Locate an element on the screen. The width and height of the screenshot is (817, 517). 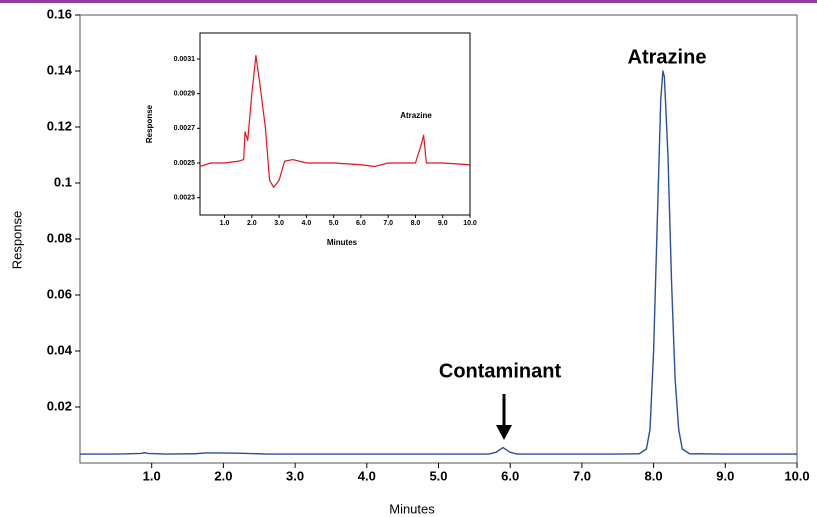
y-tick-label: 0.1 is located at coordinates (63, 181).